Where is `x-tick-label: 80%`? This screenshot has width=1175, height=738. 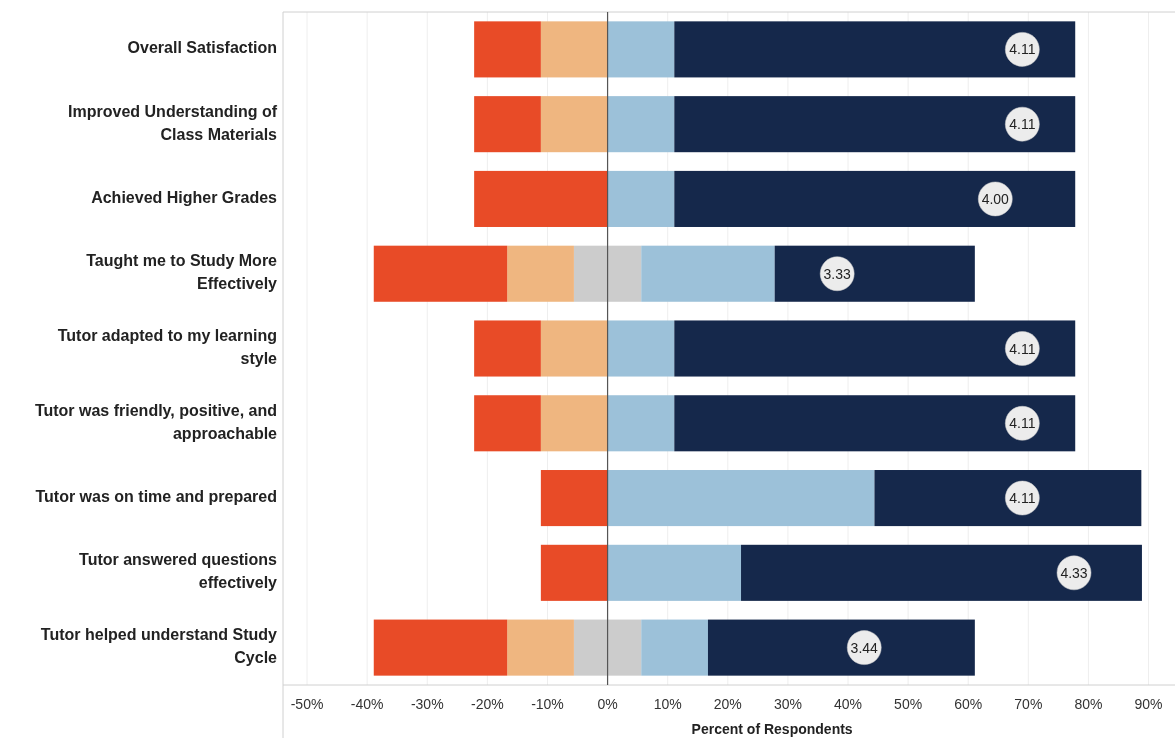
x-tick-label: 80% is located at coordinates (1088, 704).